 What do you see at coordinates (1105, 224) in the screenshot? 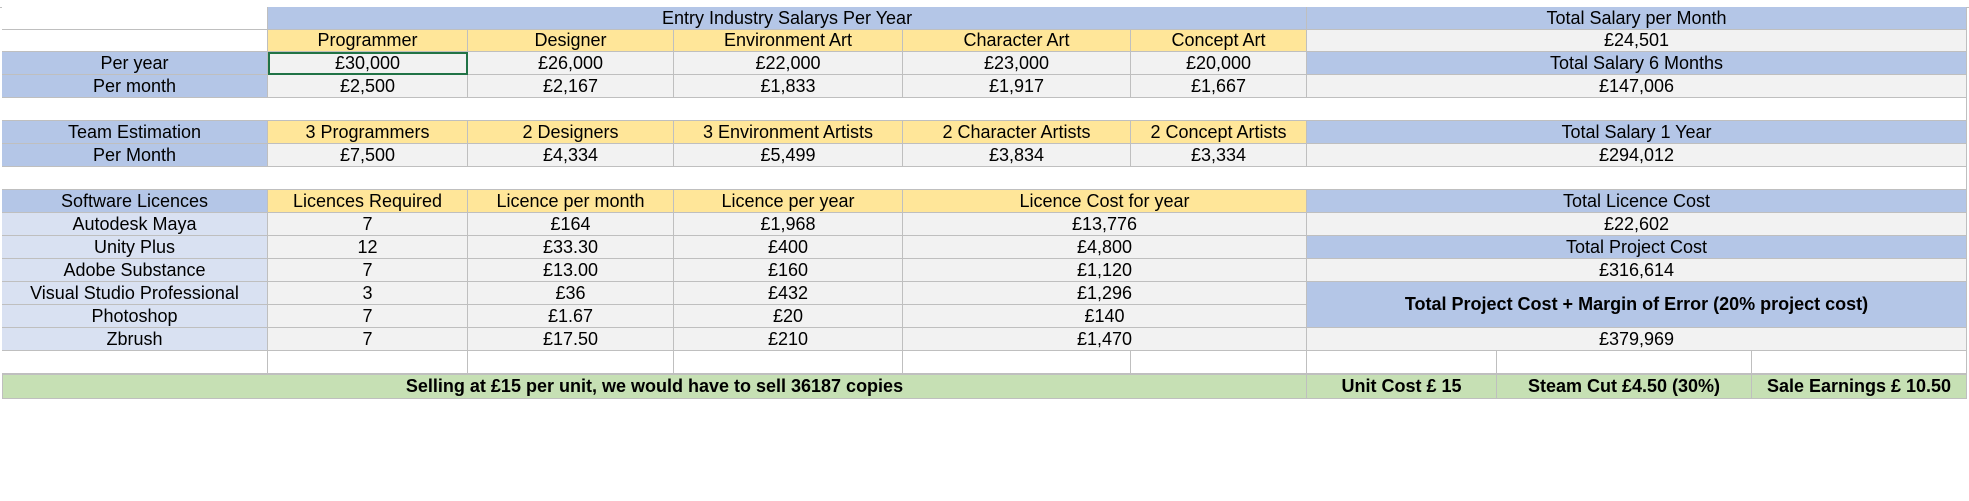
I see `software-cell: £13,776` at bounding box center [1105, 224].